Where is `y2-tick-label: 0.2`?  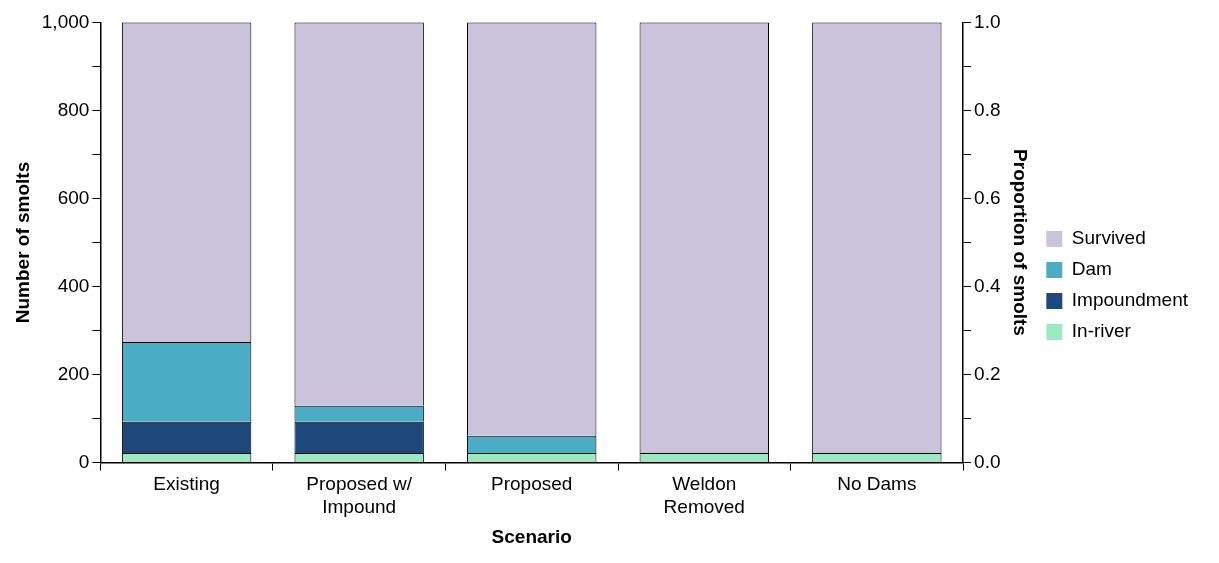
y2-tick-label: 0.2 is located at coordinates (987, 373).